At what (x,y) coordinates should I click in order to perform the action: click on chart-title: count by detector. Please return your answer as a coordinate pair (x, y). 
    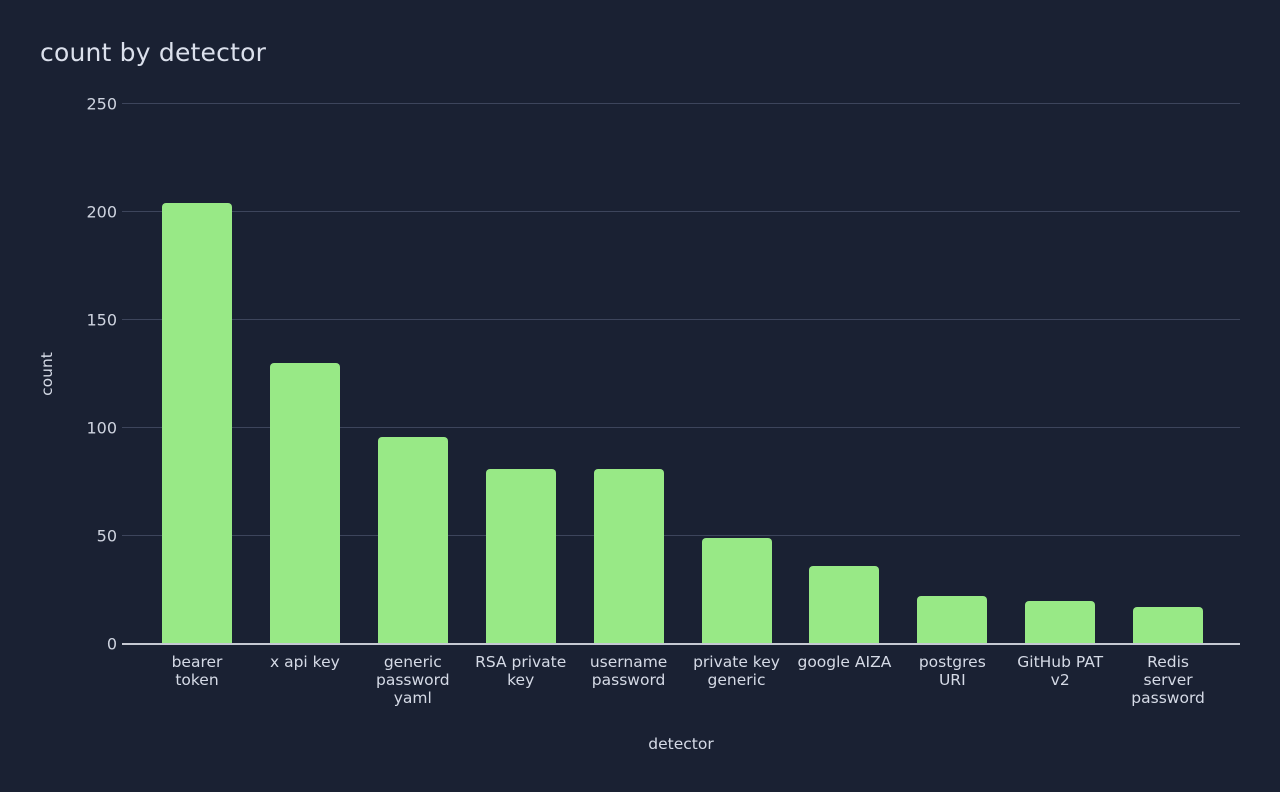
    Looking at the image, I should click on (153, 52).